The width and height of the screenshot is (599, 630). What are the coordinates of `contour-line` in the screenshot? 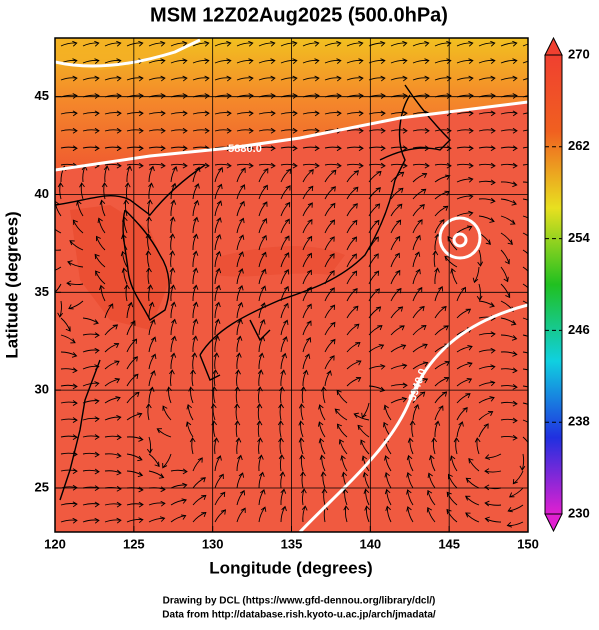 It's located at (128, 53).